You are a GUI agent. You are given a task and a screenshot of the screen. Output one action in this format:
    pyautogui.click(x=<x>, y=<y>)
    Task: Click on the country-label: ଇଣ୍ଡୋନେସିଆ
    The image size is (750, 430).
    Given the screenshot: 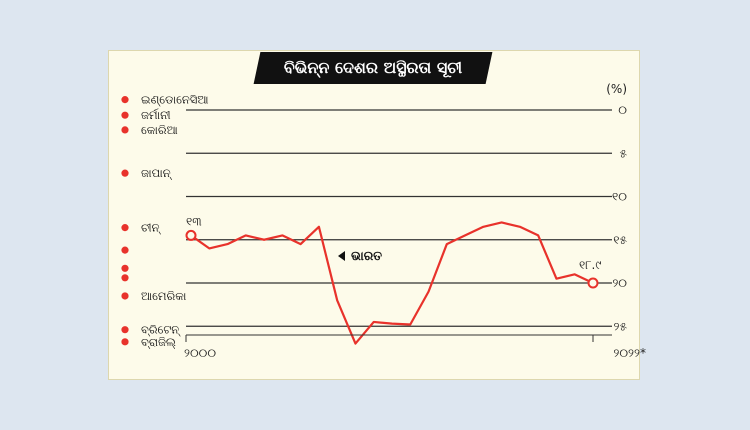 What is the action you would take?
    pyautogui.click(x=175, y=100)
    